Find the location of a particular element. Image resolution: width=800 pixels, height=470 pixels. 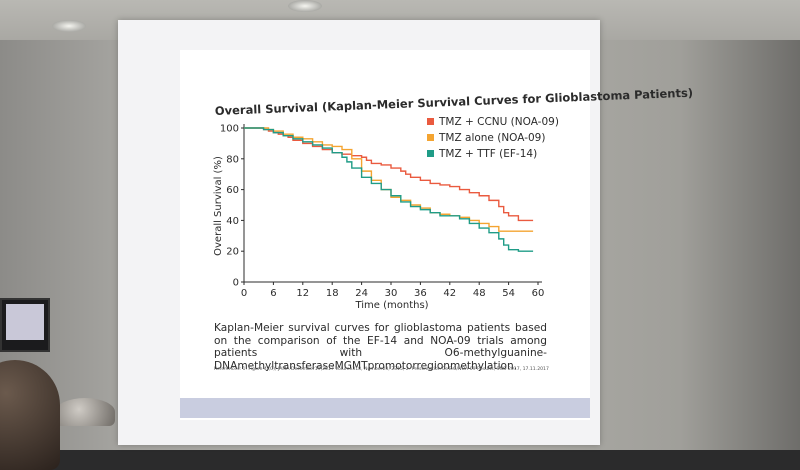

y-tick-label: 40 is located at coordinates (232, 221).